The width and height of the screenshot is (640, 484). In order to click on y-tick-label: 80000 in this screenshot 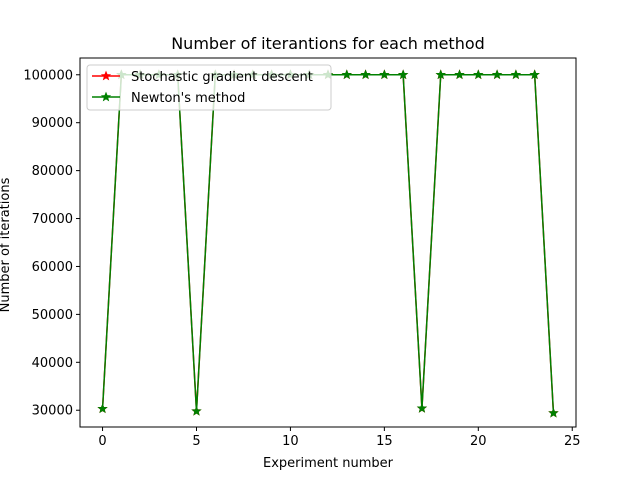, I will do `click(52, 171)`.